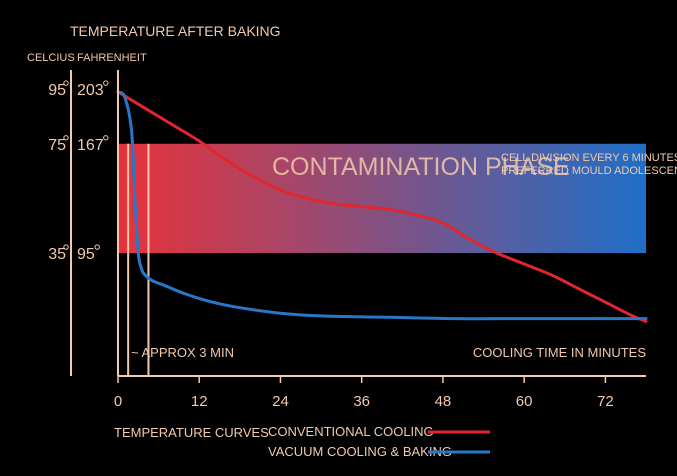  Describe the element at coordinates (361, 401) in the screenshot. I see `x-tick-label: 36` at that location.